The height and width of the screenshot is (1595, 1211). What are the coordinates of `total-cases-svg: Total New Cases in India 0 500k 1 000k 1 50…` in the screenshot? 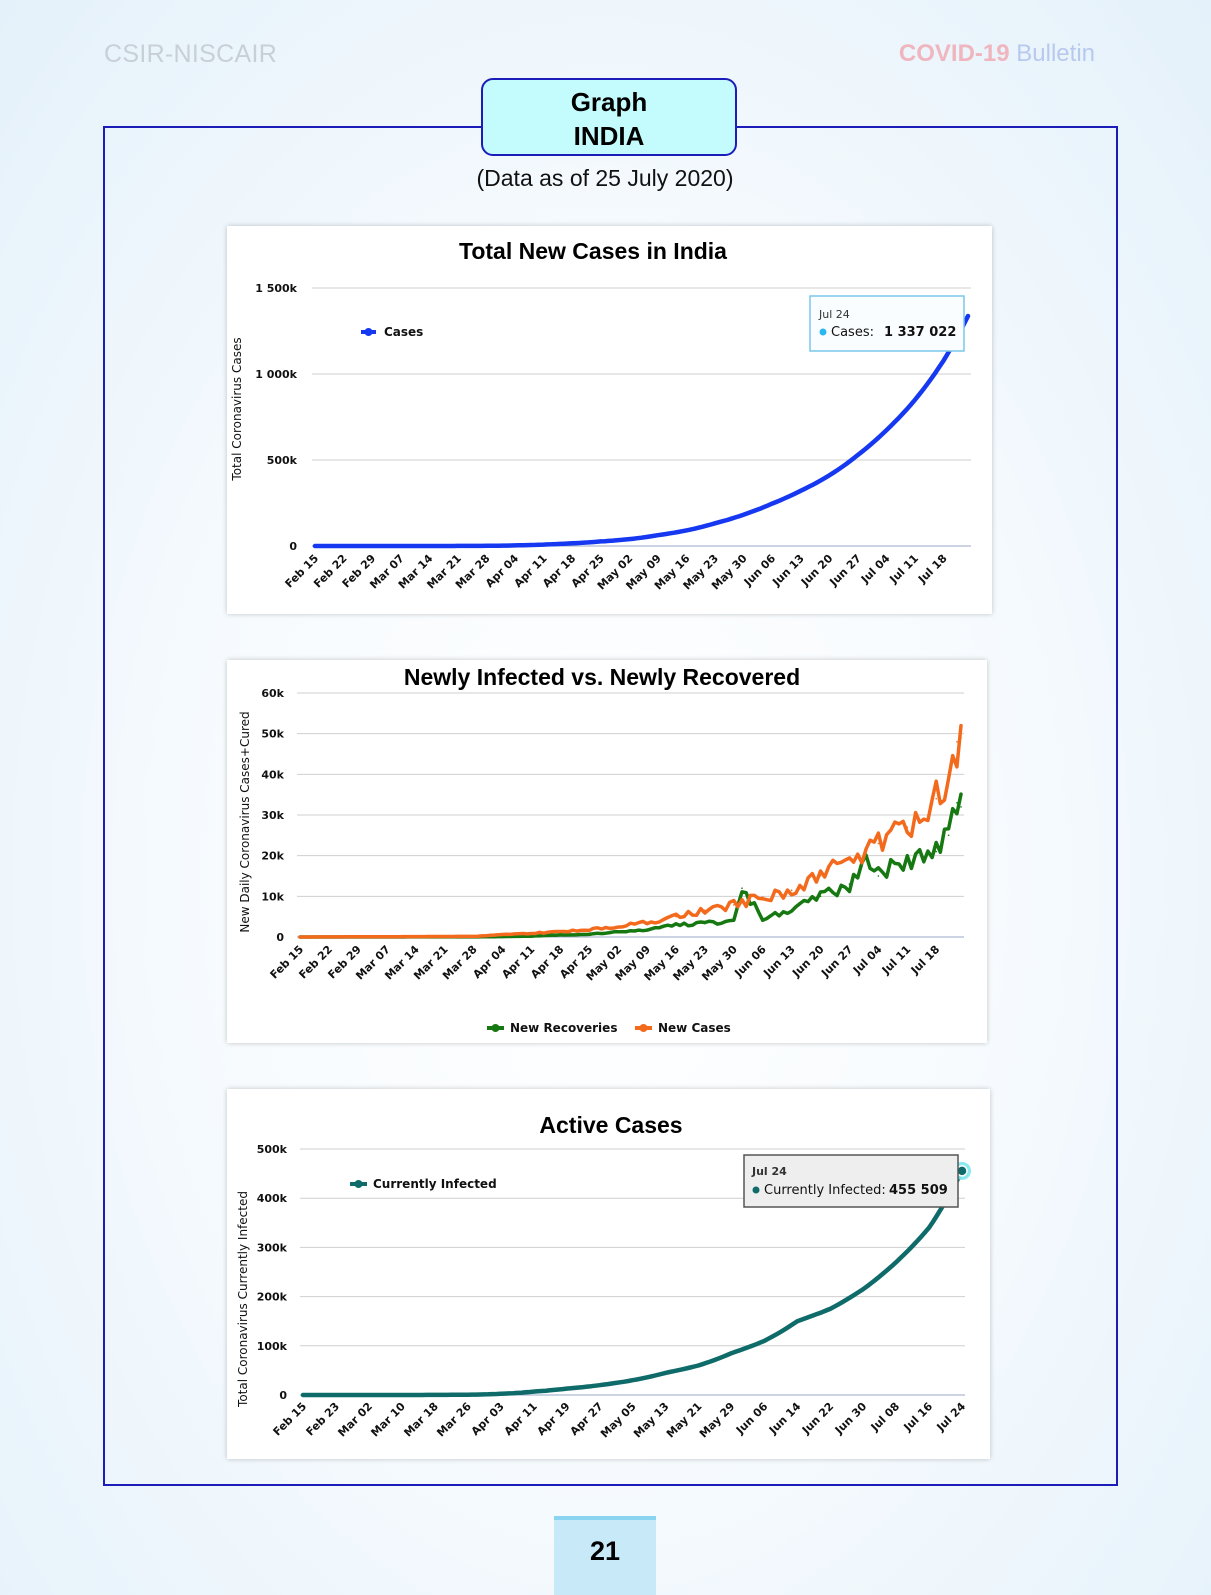 It's located at (600, 415).